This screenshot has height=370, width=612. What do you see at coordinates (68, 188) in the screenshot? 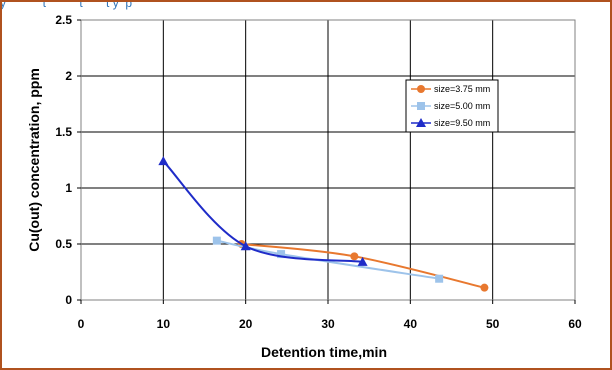
I see `y-tick-label: 1` at bounding box center [68, 188].